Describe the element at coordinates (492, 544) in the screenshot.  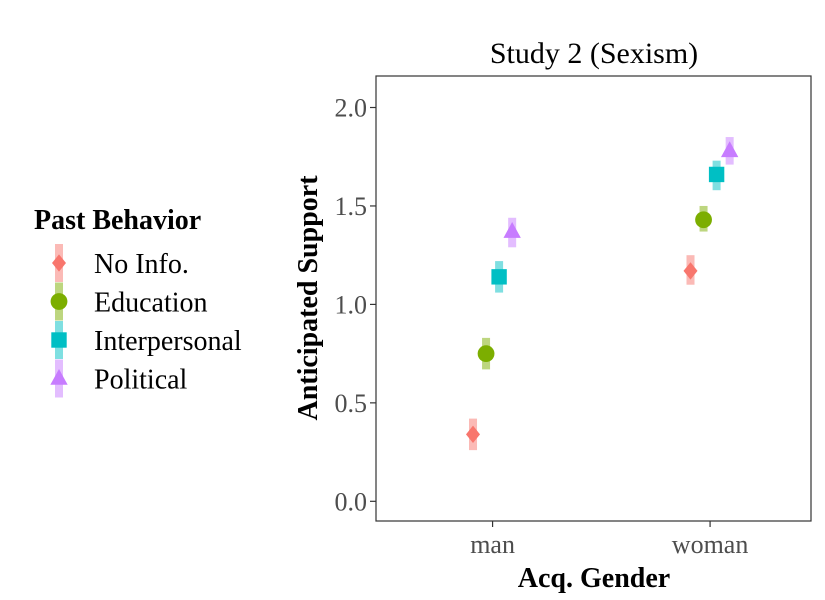
I see `x-tick-label: man` at that location.